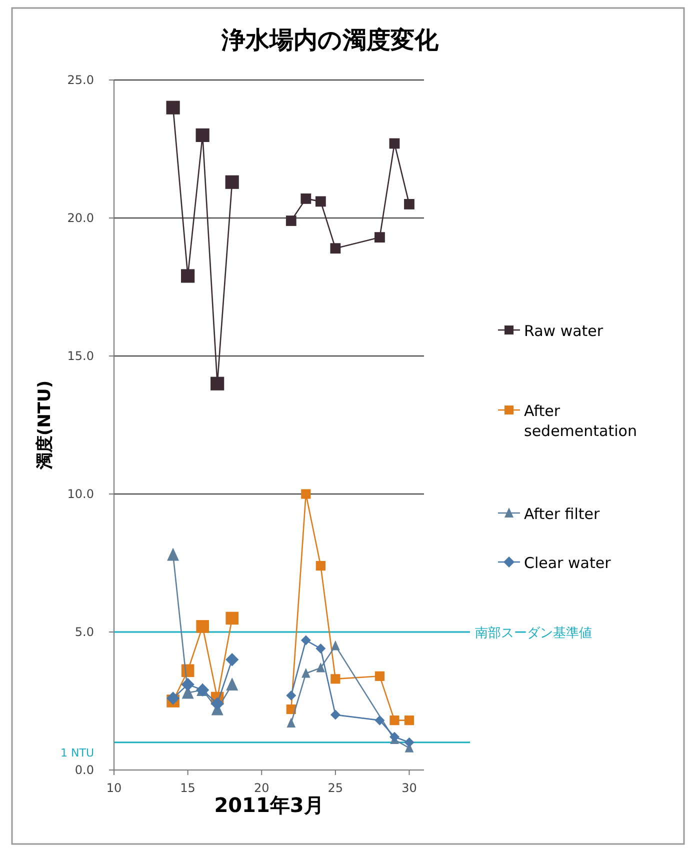 This screenshot has width=696, height=858. What do you see at coordinates (330, 40) in the screenshot?
I see `chart-title: 浄水場内の濁度変化` at bounding box center [330, 40].